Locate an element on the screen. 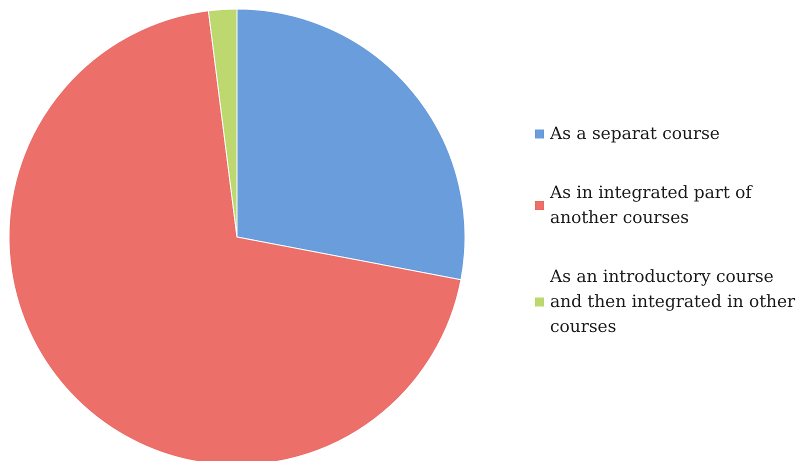  legend-label: As a separat course is located at coordinates (634, 134).